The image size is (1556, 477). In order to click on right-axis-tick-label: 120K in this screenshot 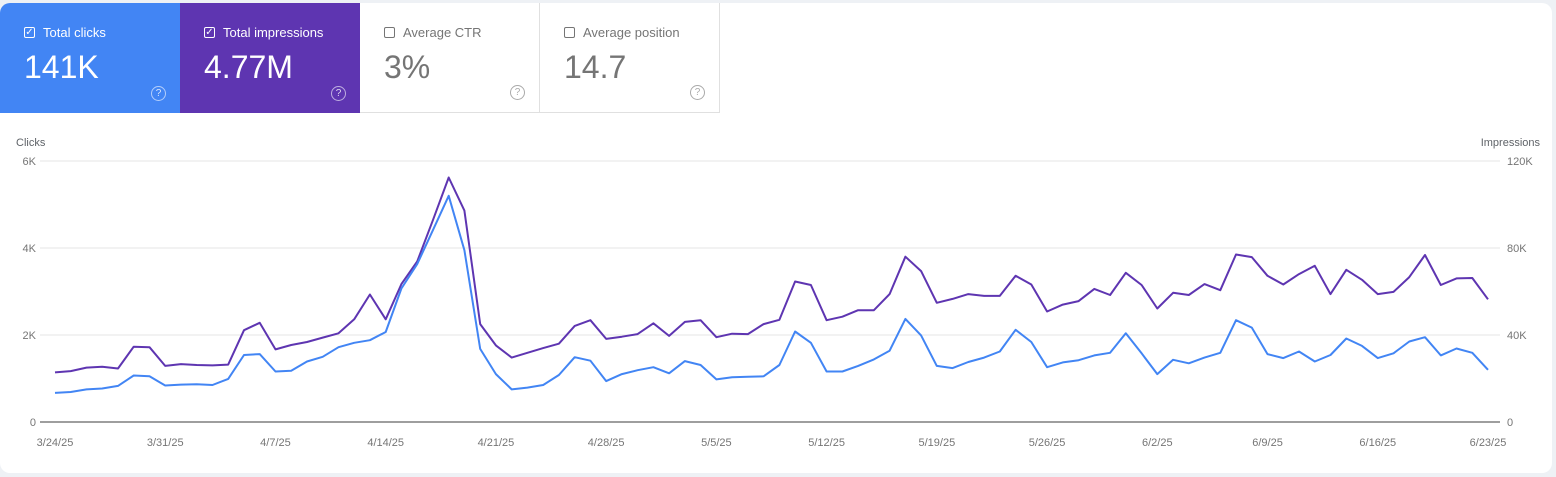, I will do `click(1520, 162)`.